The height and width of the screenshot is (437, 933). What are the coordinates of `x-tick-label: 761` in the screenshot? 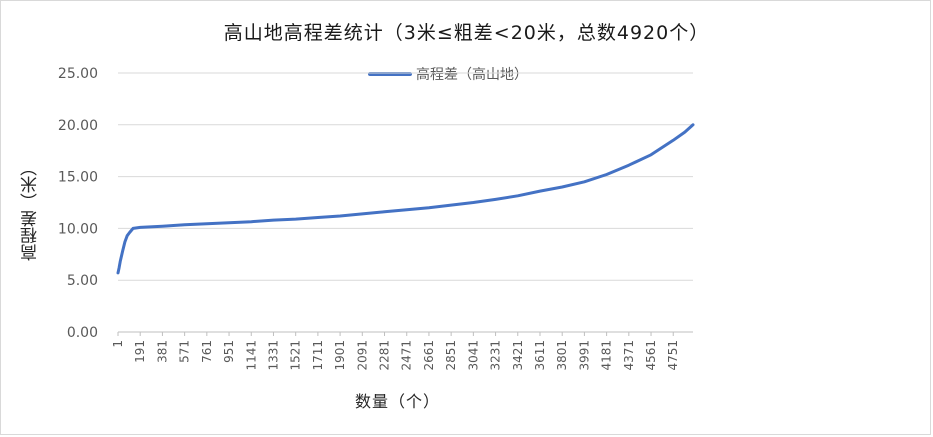 It's located at (207, 351).